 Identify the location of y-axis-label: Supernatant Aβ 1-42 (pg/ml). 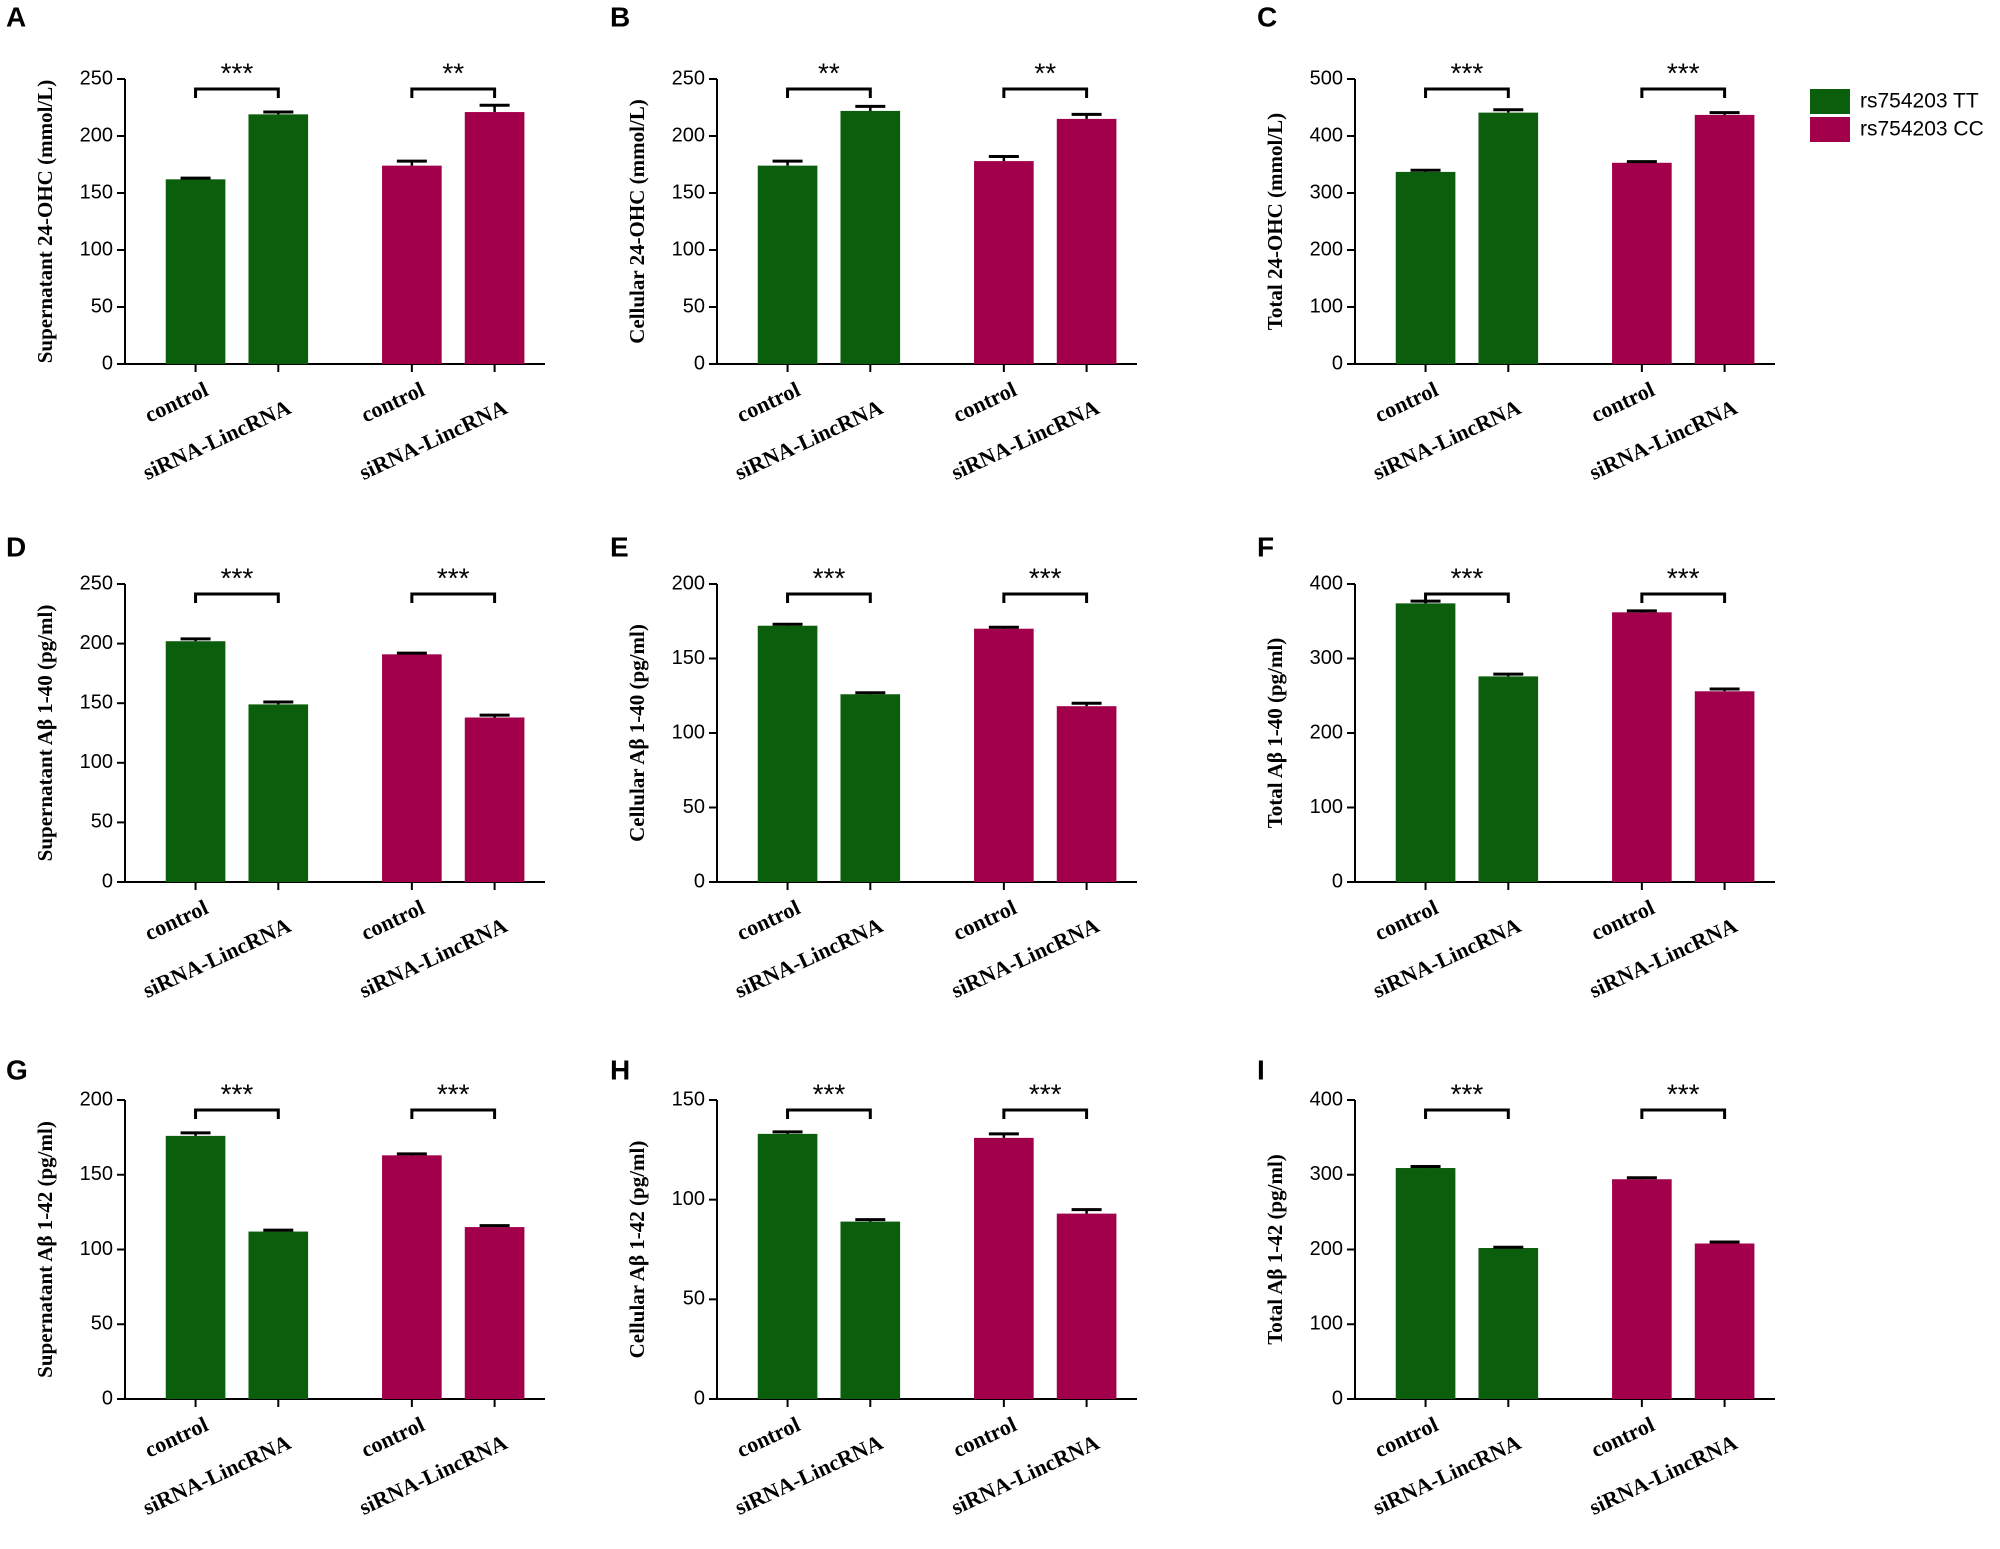
(45, 1249).